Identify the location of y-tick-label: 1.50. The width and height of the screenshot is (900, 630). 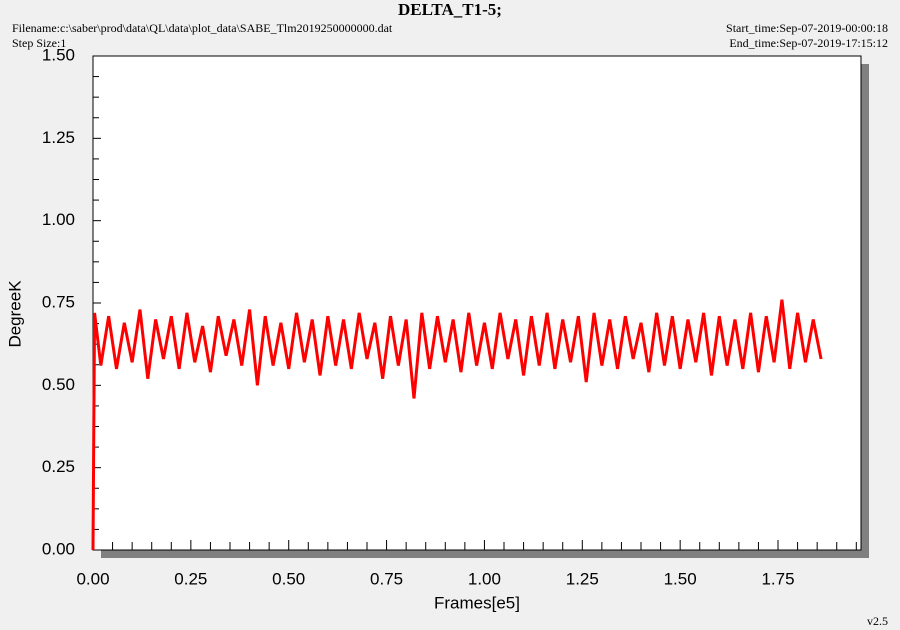
(58, 54).